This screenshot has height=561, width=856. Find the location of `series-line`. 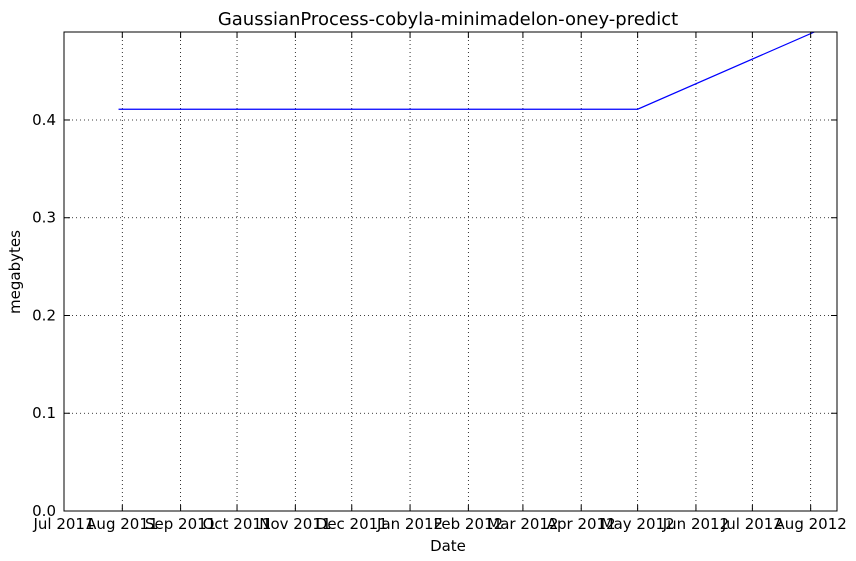

series-line is located at coordinates (466, 71).